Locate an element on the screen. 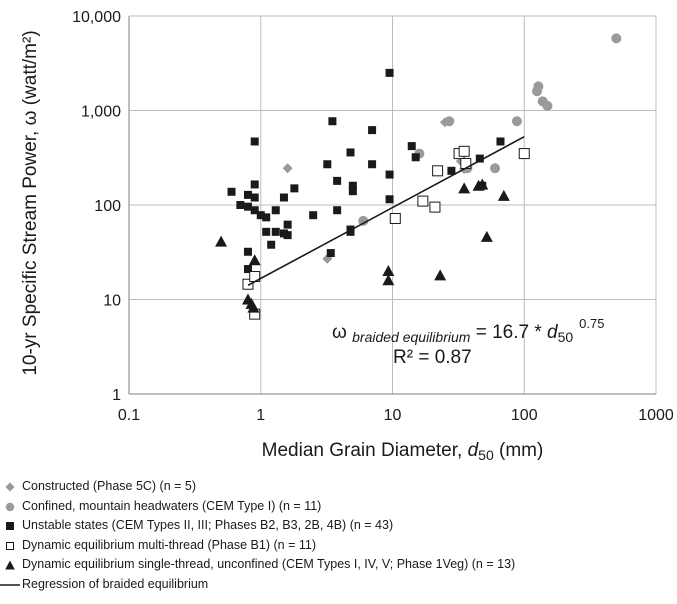 This screenshot has height=604, width=677. x-tick-label: 100 is located at coordinates (524, 415).